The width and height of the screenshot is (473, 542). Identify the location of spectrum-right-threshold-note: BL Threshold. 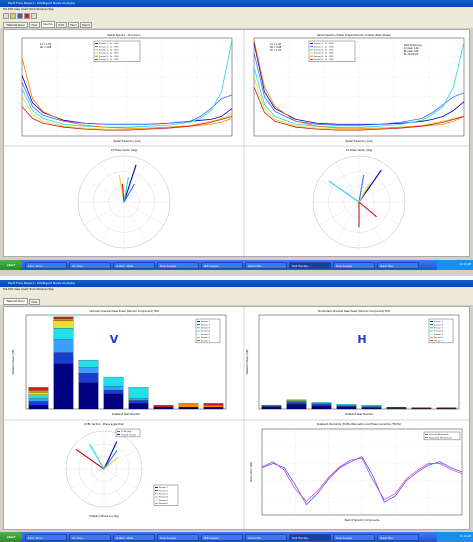
(411, 54).